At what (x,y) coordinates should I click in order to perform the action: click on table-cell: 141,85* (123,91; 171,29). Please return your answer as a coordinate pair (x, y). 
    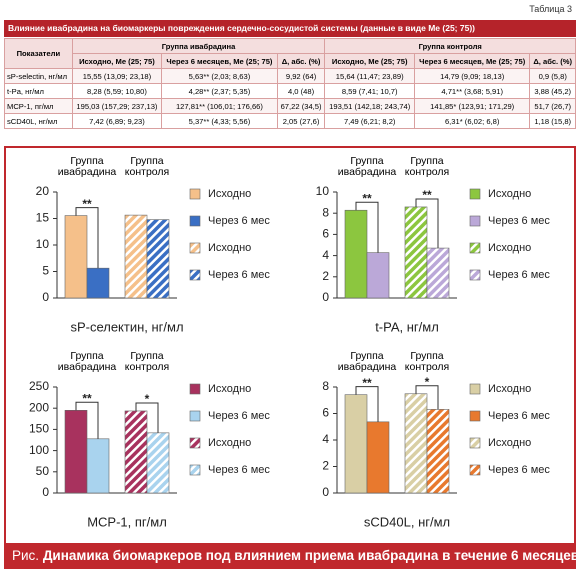
    Looking at the image, I should click on (472, 106).